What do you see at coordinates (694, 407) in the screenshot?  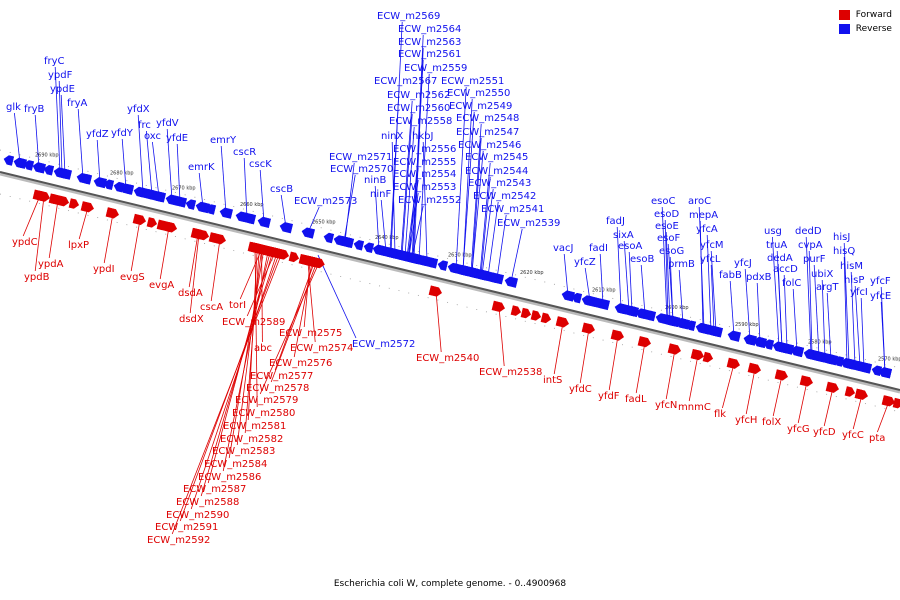 I see `gene-label-mnmC: mnmC` at bounding box center [694, 407].